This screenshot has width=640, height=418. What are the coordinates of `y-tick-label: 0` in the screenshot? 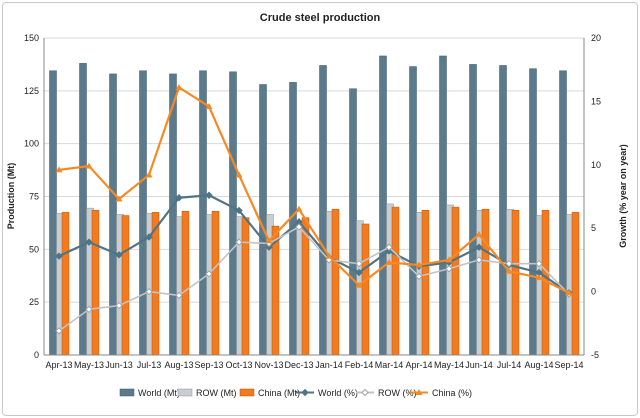 It's located at (36, 355).